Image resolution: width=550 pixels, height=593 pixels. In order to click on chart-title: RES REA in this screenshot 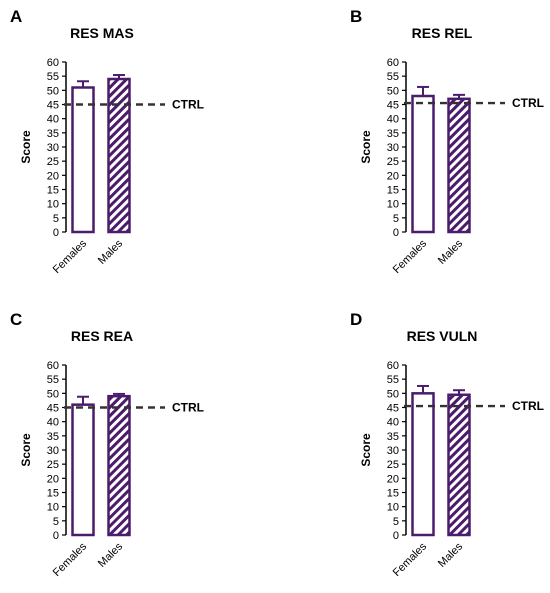, I will do `click(102, 336)`.